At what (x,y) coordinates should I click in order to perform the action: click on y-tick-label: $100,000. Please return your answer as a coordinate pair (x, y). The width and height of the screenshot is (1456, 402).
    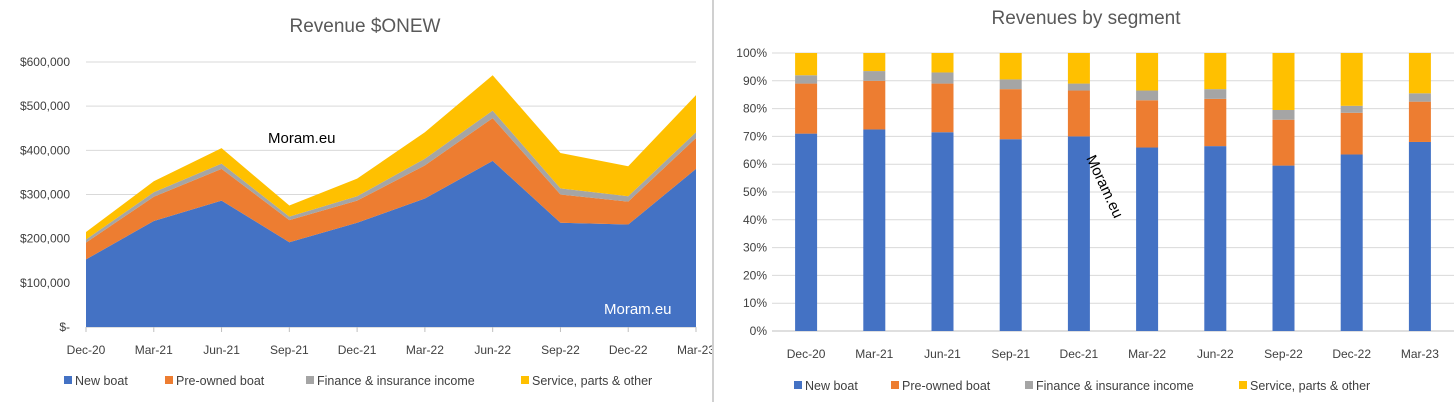
    Looking at the image, I should click on (45, 283).